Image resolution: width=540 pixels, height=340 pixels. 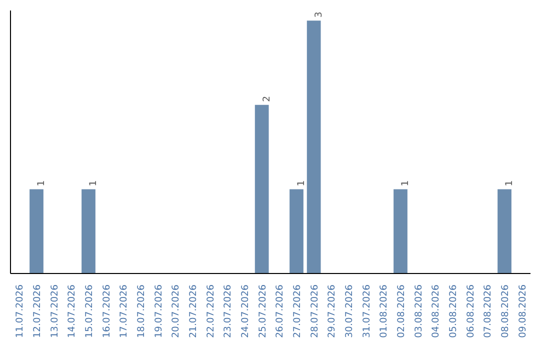 I want to click on x-tick-label: 14.07.2026, so click(x=72, y=311).